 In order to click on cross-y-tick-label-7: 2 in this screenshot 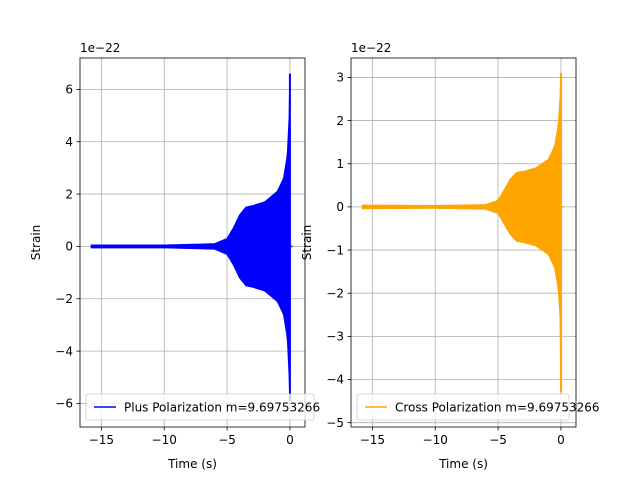, I will do `click(340, 121)`.